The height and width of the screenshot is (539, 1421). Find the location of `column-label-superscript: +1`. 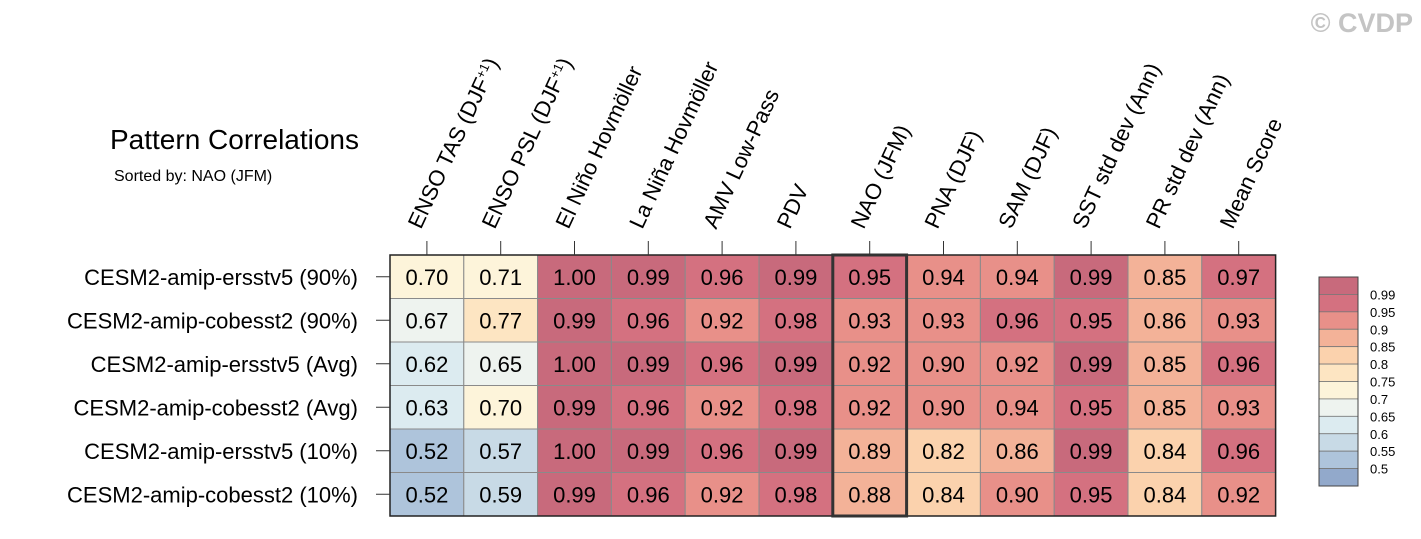

column-label-superscript: +1 is located at coordinates (556, 71).